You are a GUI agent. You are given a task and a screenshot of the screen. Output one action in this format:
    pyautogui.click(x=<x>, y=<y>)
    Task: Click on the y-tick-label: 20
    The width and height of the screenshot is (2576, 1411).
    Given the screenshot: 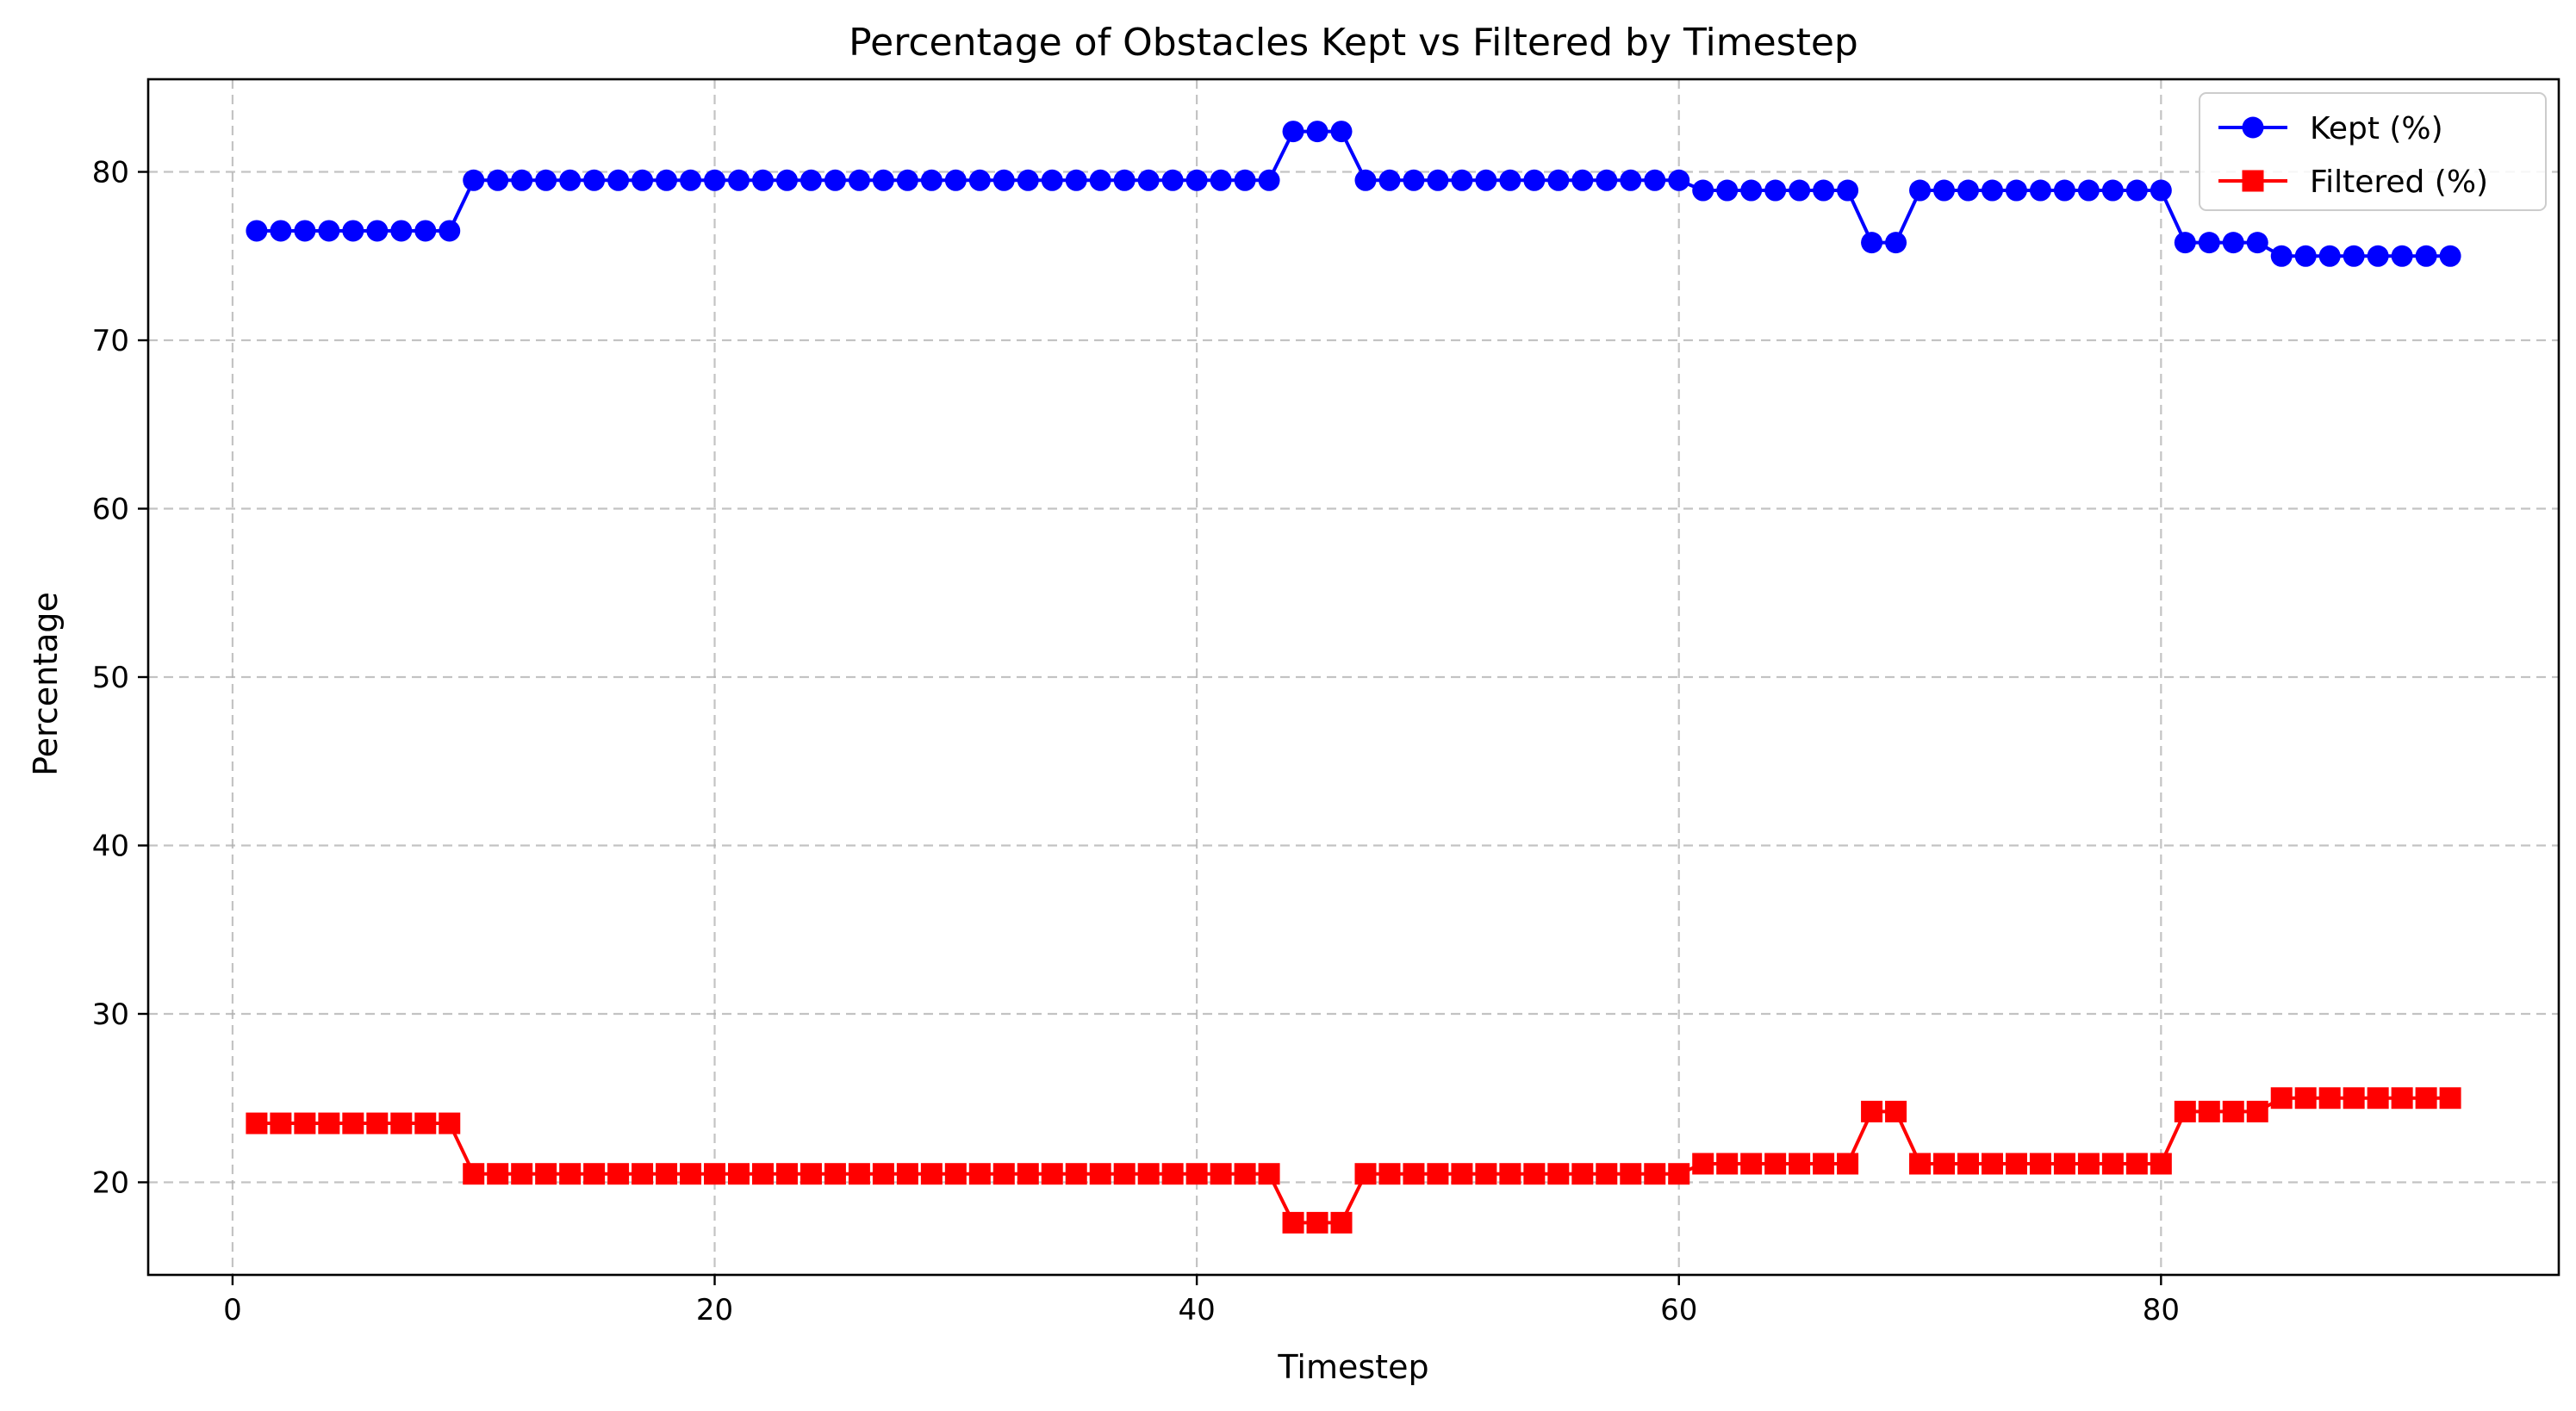 What is the action you would take?
    pyautogui.click(x=111, y=1182)
    